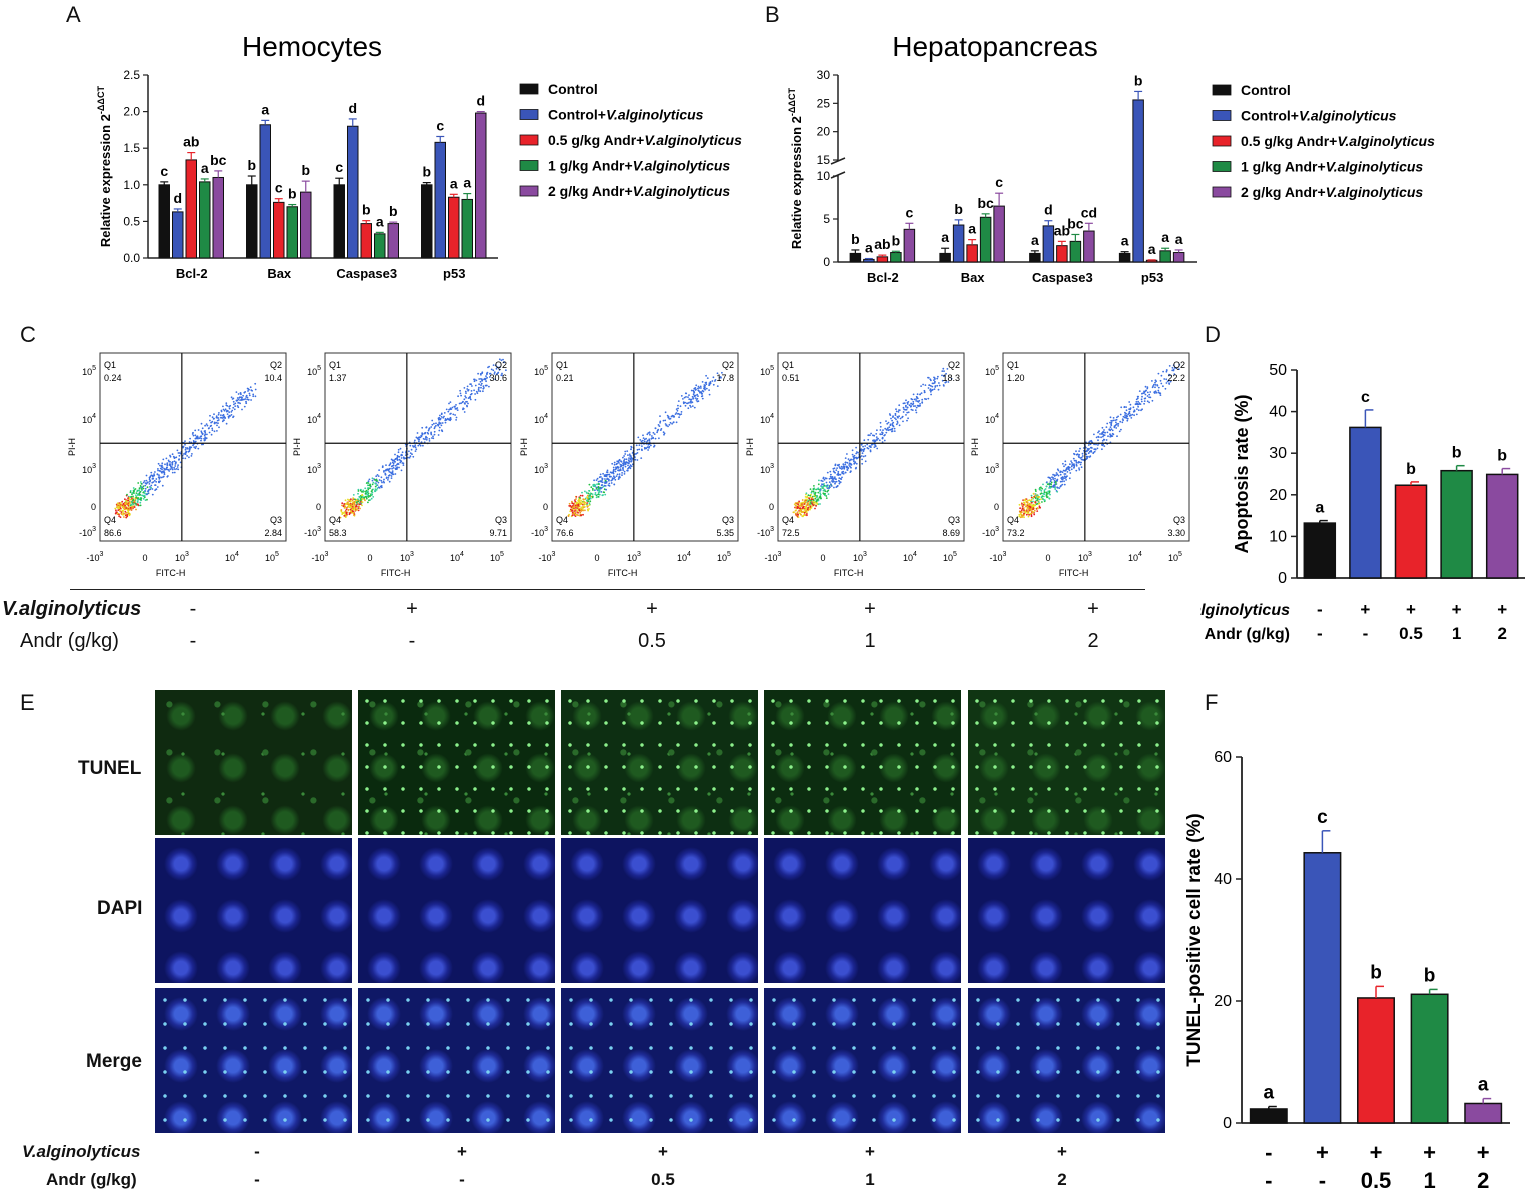  I want to click on x-tick-label: 10⁵, so click(950, 557).